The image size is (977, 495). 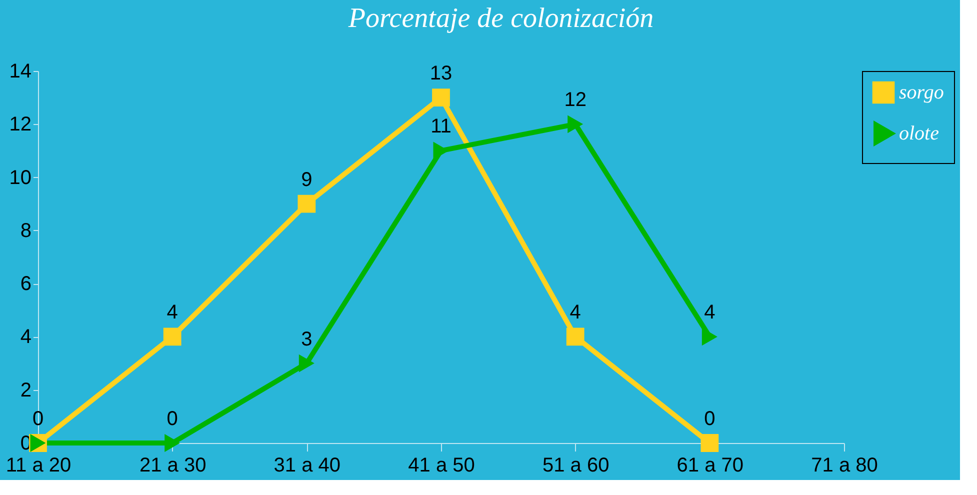 I want to click on y-tick-label: 14, so click(x=20, y=71).